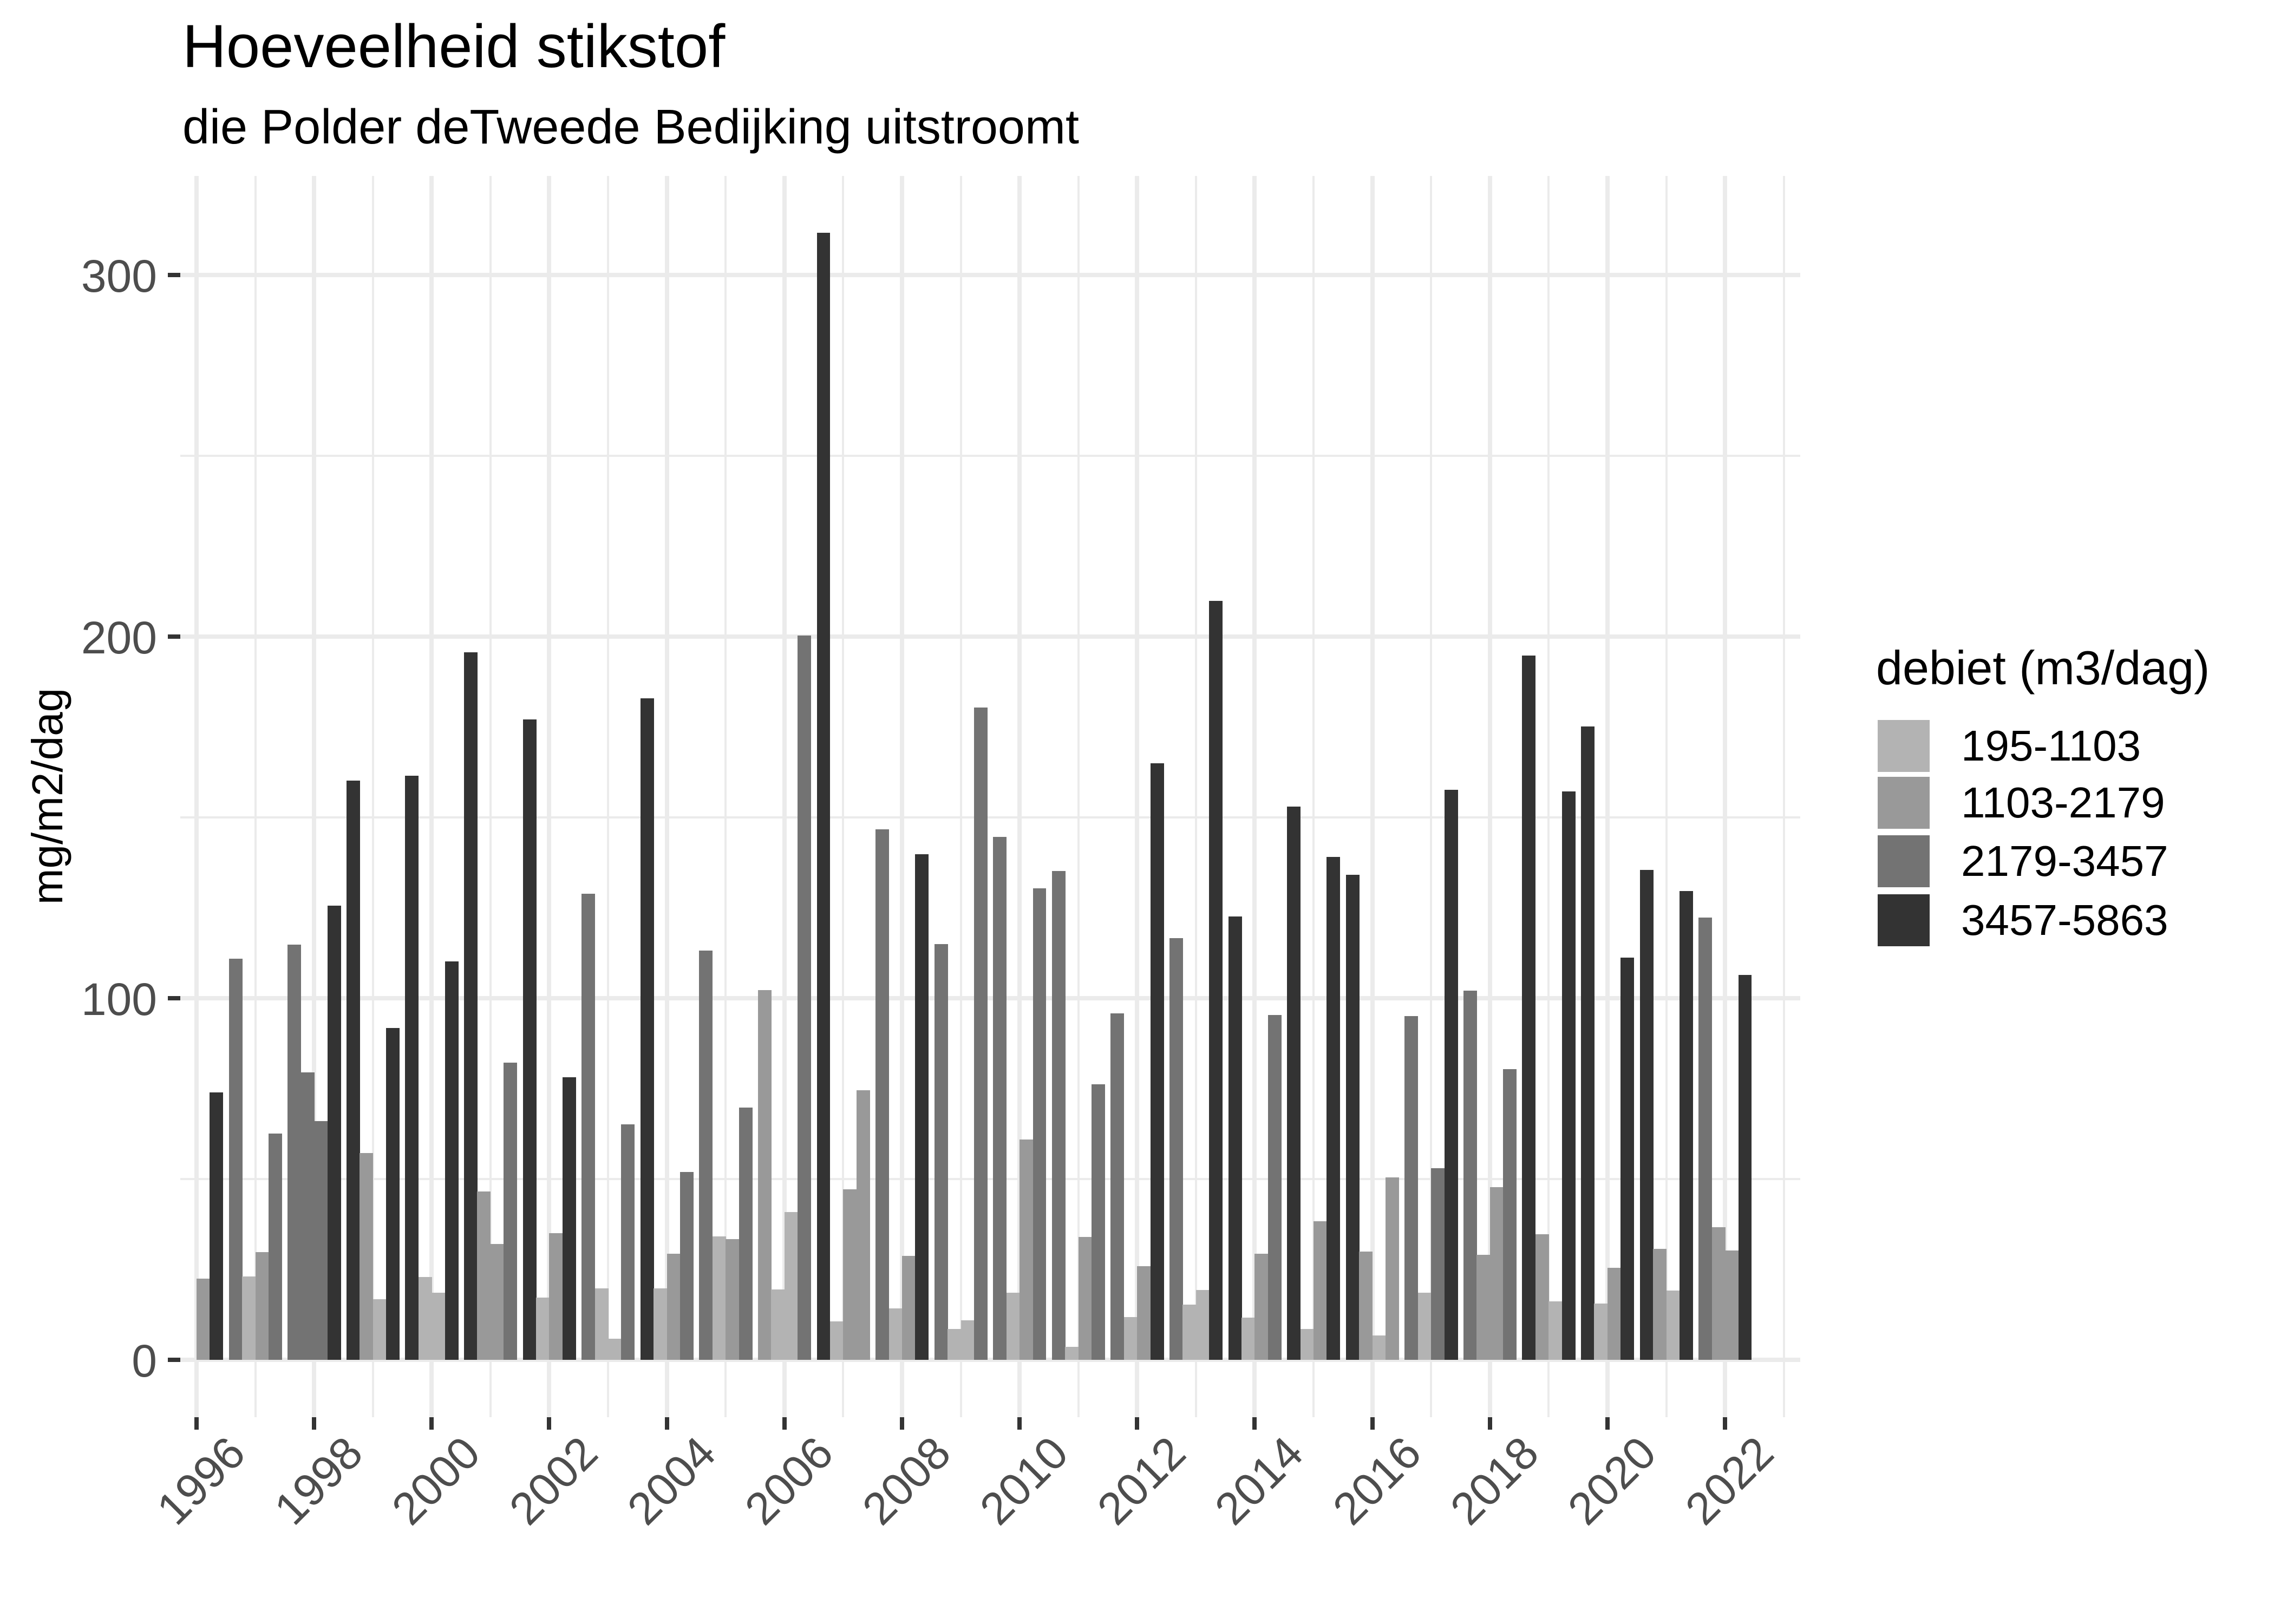  What do you see at coordinates (2051, 746) in the screenshot?
I see `legend-label-195-1103: 195-1103` at bounding box center [2051, 746].